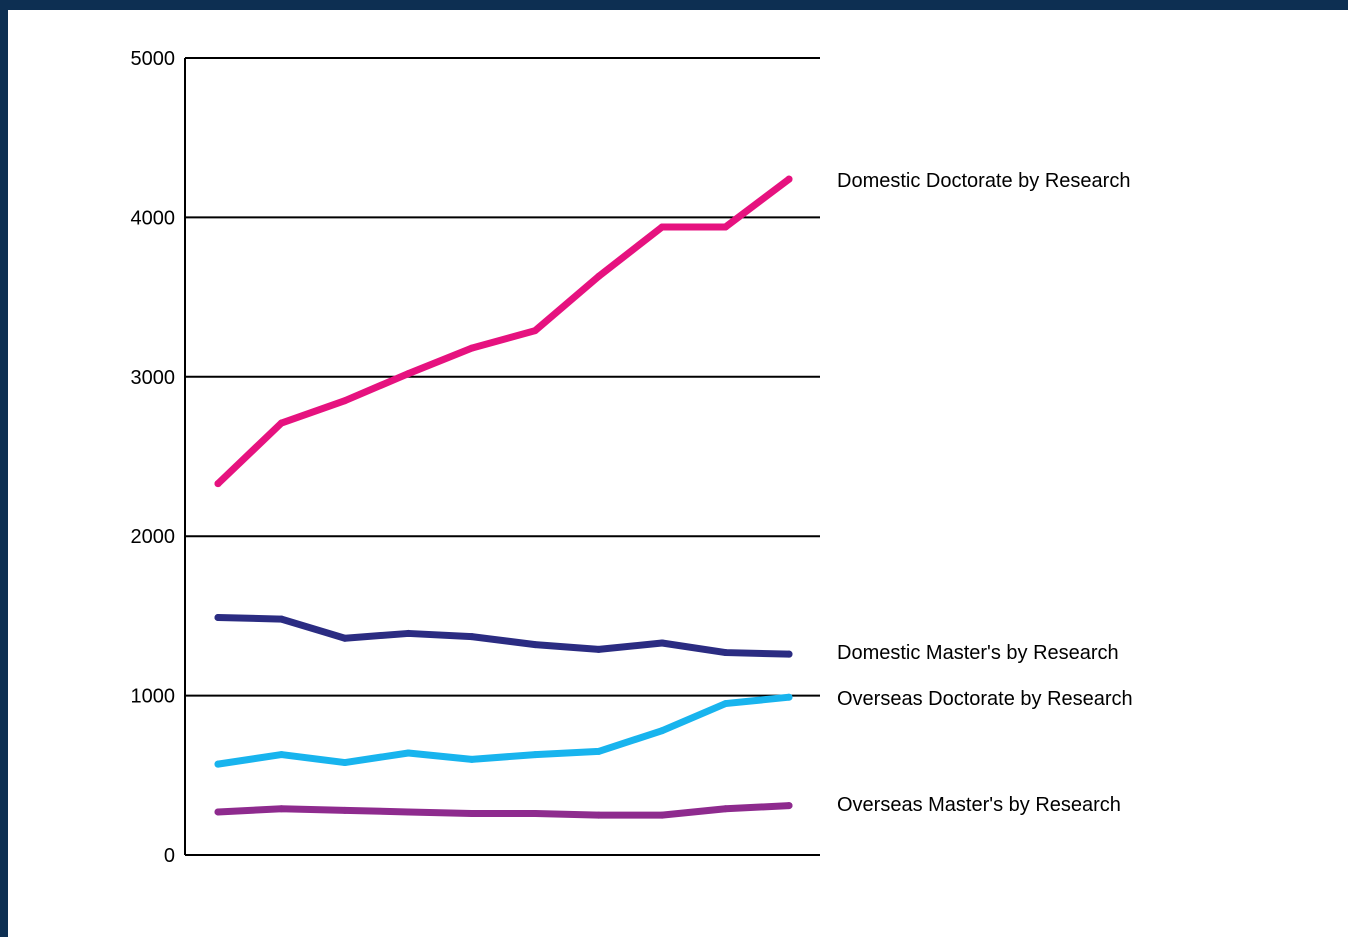 The width and height of the screenshot is (1348, 937). I want to click on y-tick-label: 4000, so click(153, 218).